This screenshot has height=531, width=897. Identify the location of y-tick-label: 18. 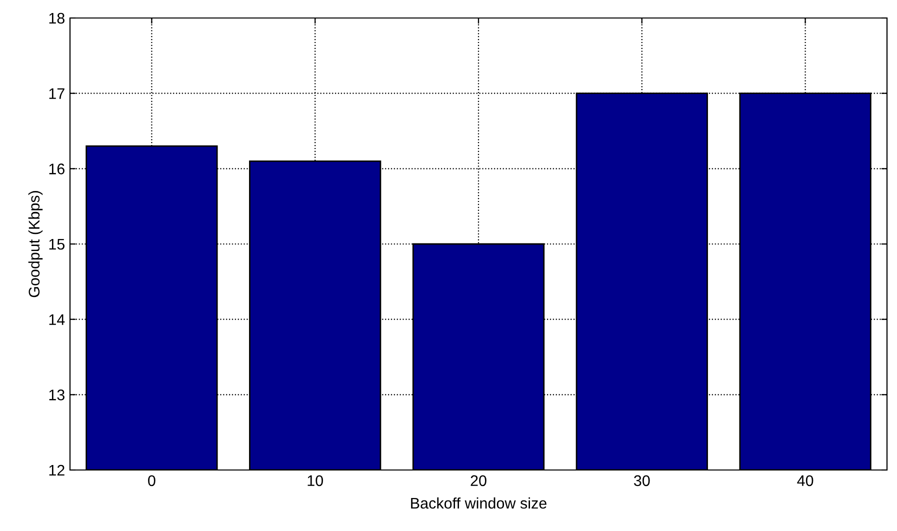
(56, 18).